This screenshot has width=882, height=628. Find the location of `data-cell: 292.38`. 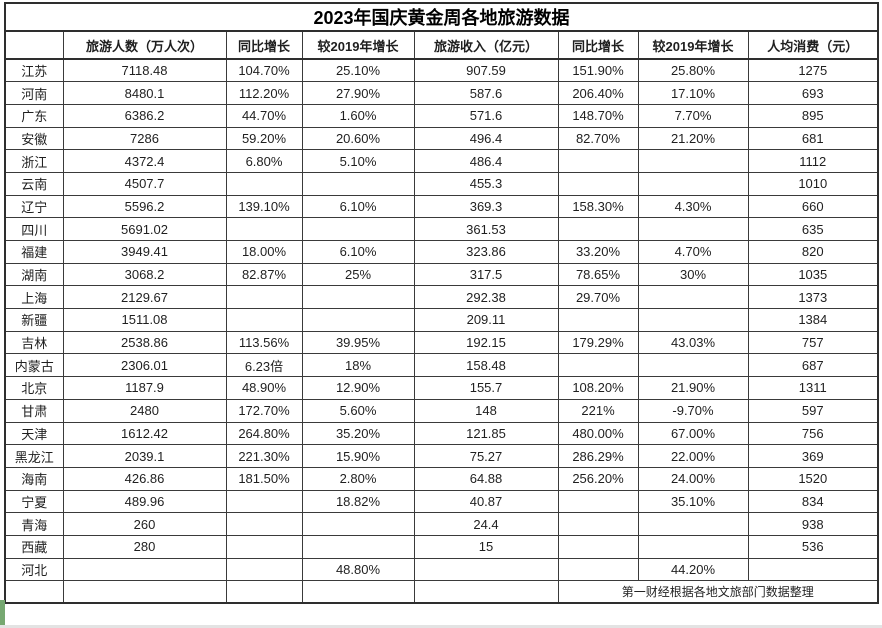

data-cell: 292.38 is located at coordinates (486, 297).